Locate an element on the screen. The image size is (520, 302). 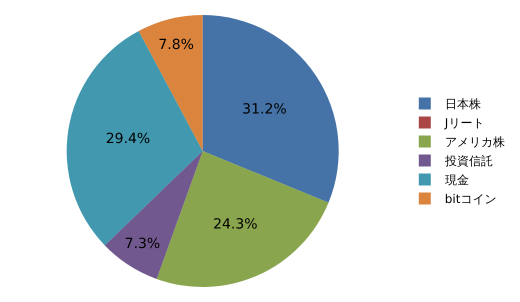
legend-label: 現金 is located at coordinates (456, 180).